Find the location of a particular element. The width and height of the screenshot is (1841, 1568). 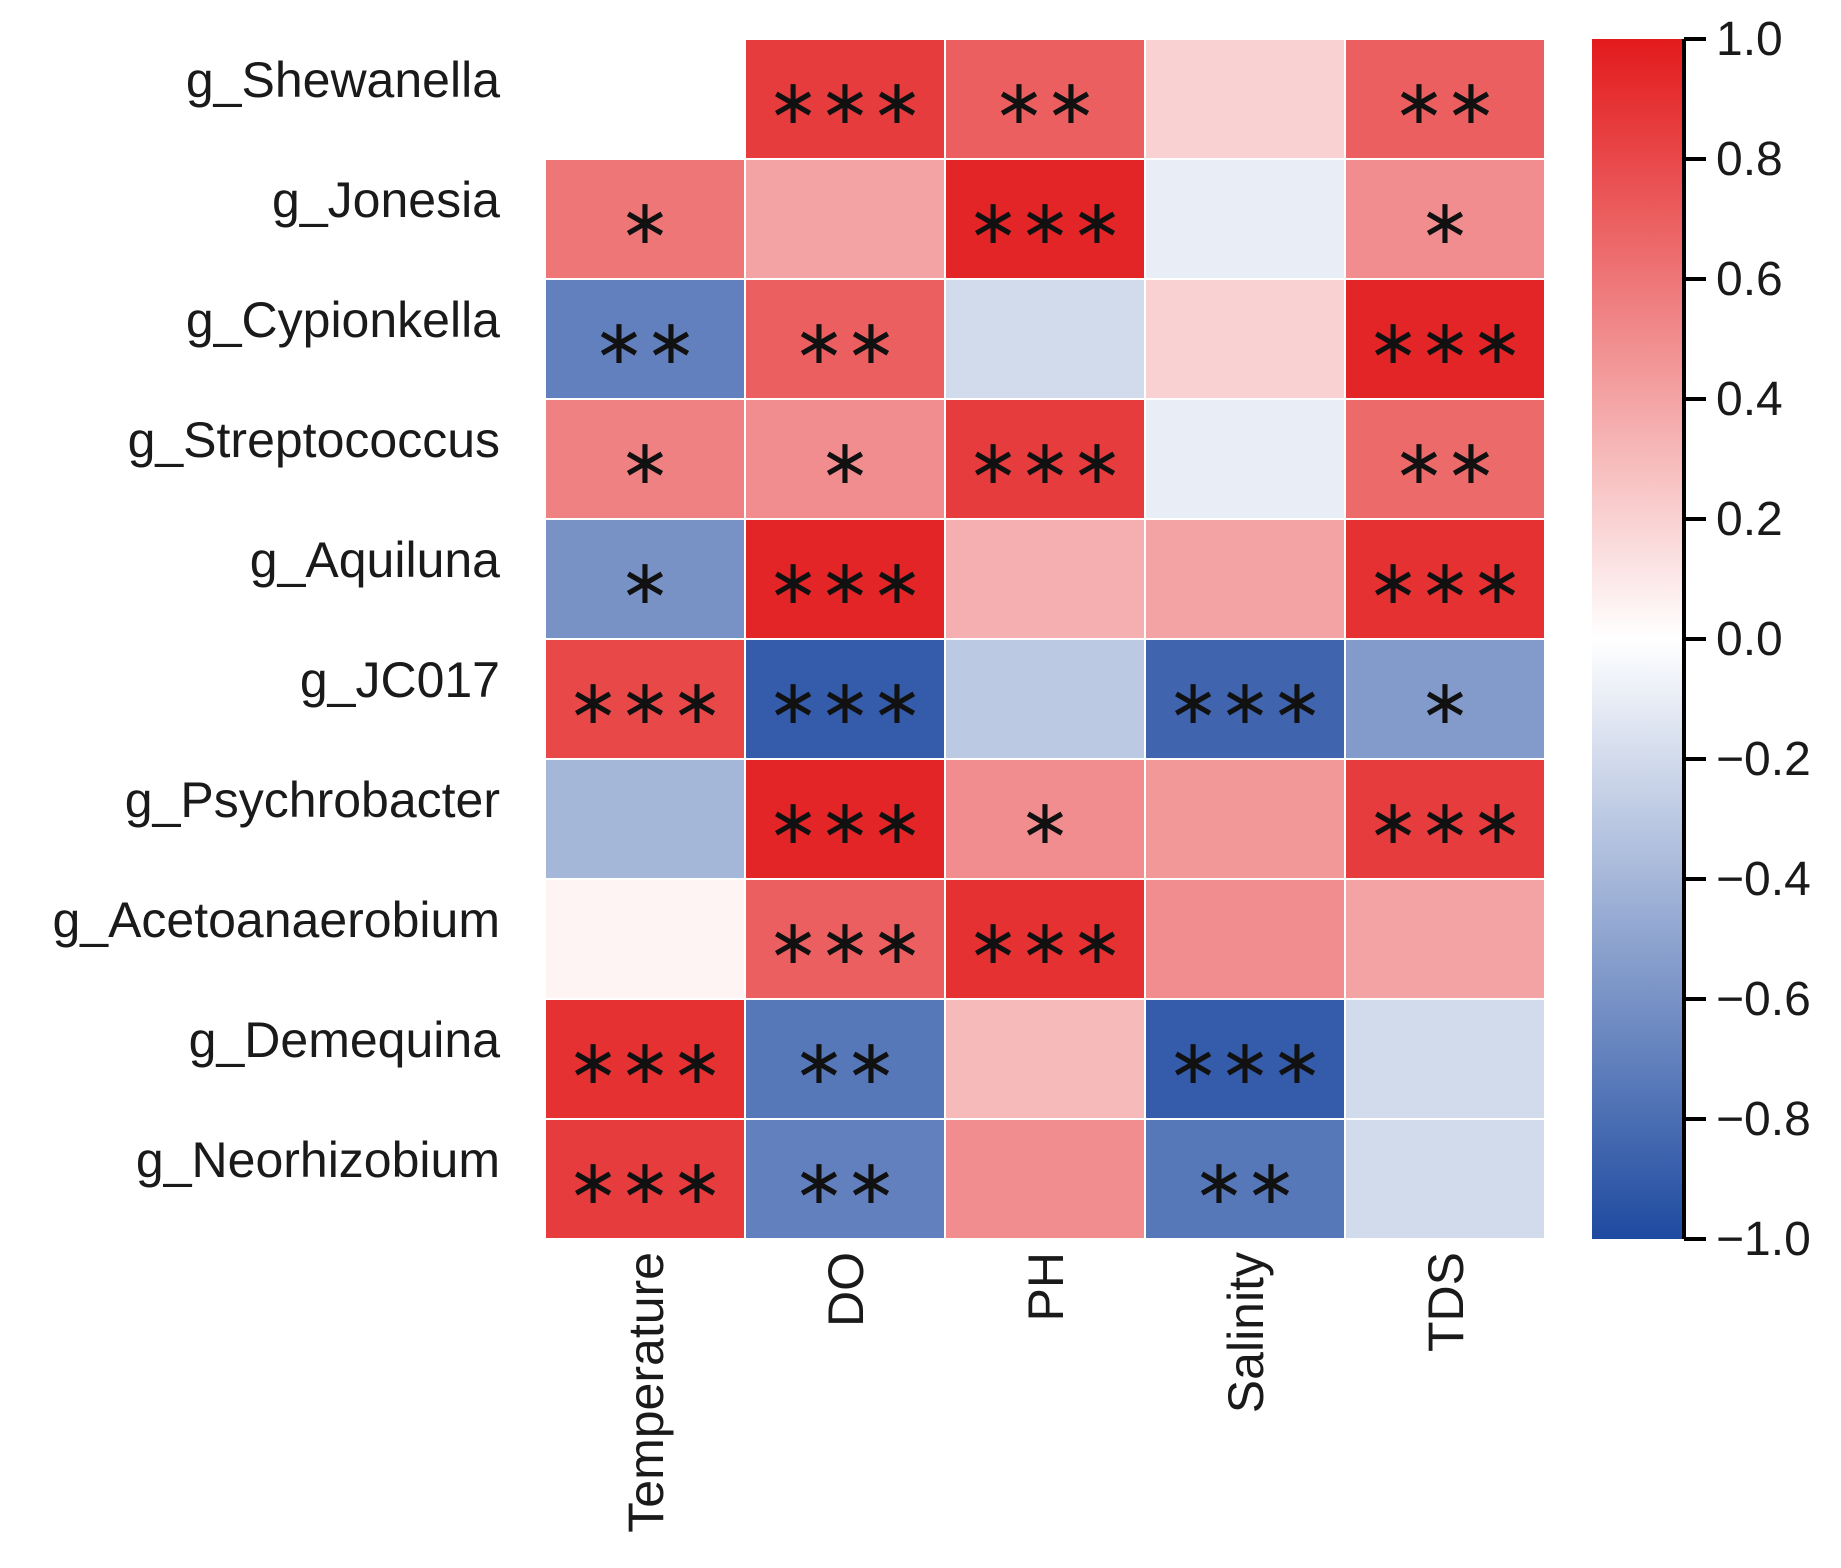

colorbar-tick-label: 0.6 is located at coordinates (1749, 279).